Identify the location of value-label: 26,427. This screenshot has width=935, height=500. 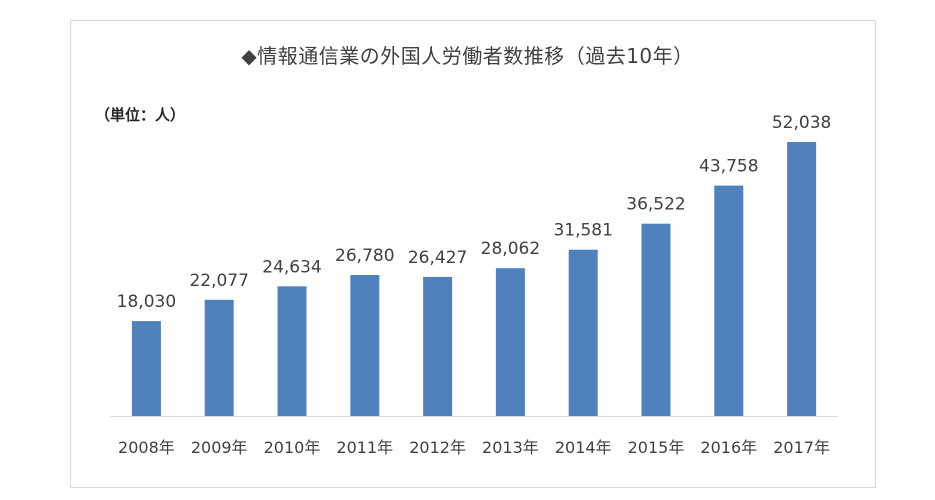
(437, 258).